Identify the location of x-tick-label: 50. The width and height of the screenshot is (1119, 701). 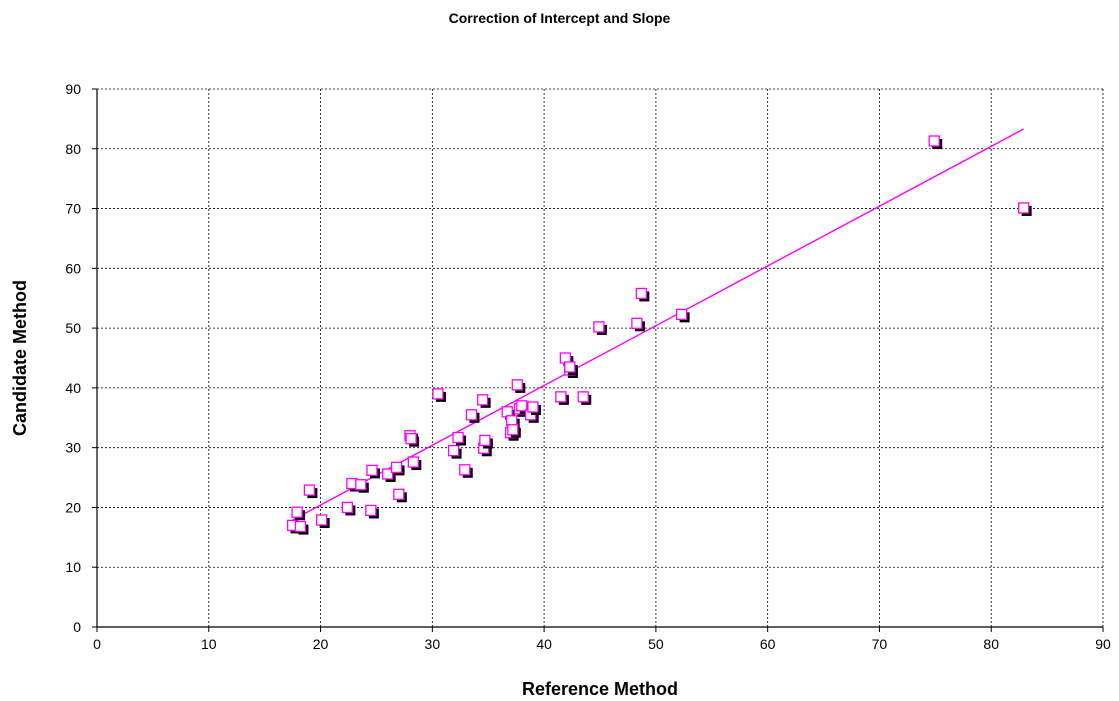
(656, 644).